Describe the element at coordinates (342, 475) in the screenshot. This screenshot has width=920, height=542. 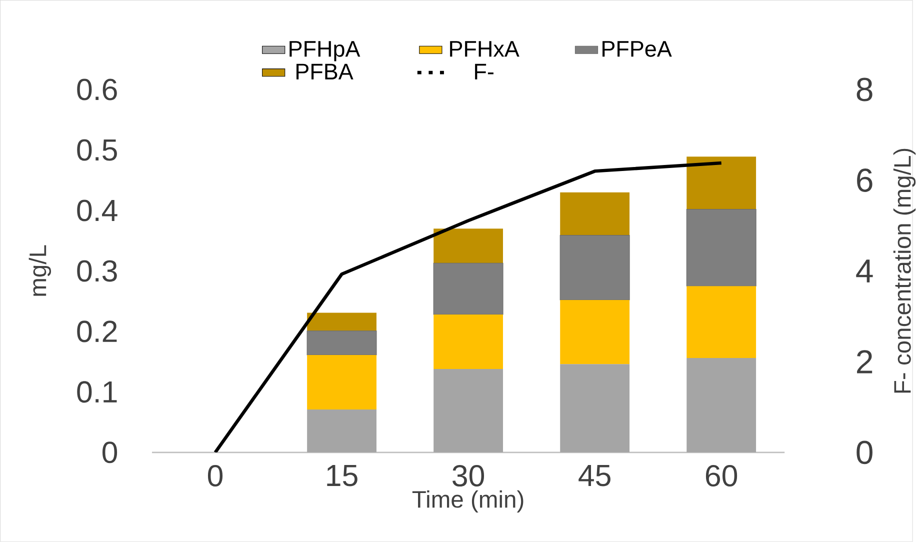
I see `x-tick-label: 15` at that location.